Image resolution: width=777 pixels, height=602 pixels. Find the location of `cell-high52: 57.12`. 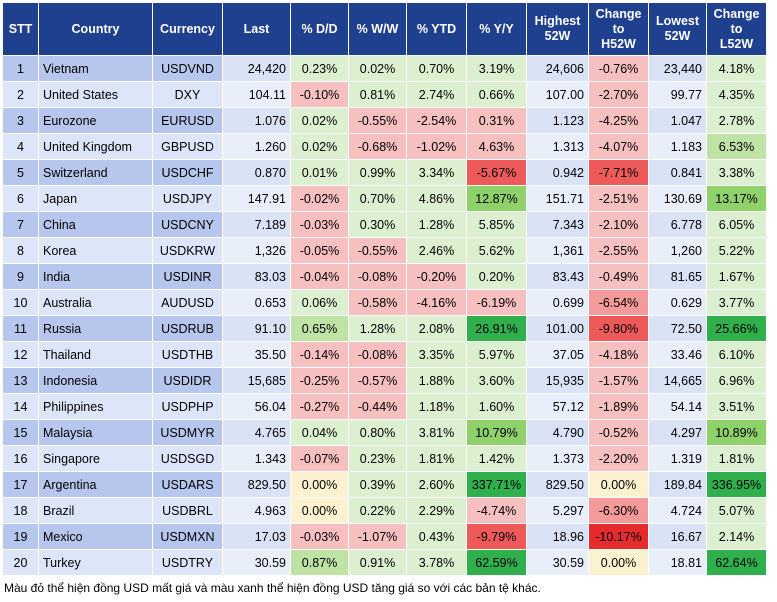

cell-high52: 57.12 is located at coordinates (557, 406).